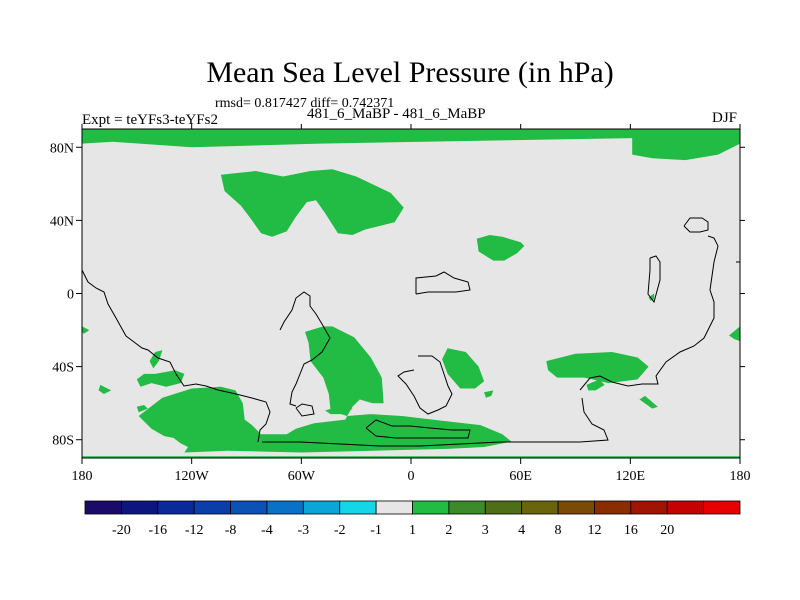  What do you see at coordinates (631, 530) in the screenshot?
I see `colorbar-label: 16` at bounding box center [631, 530].